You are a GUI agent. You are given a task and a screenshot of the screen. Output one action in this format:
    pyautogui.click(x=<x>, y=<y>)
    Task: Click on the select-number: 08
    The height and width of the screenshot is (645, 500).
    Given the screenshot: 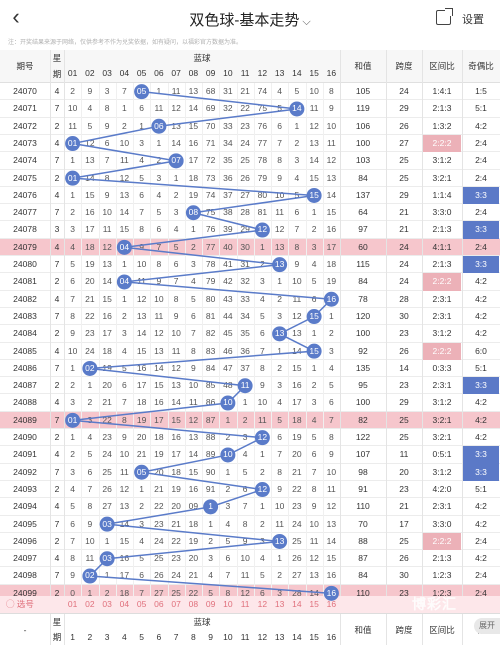 What is the action you would take?
    pyautogui.click(x=193, y=604)
    